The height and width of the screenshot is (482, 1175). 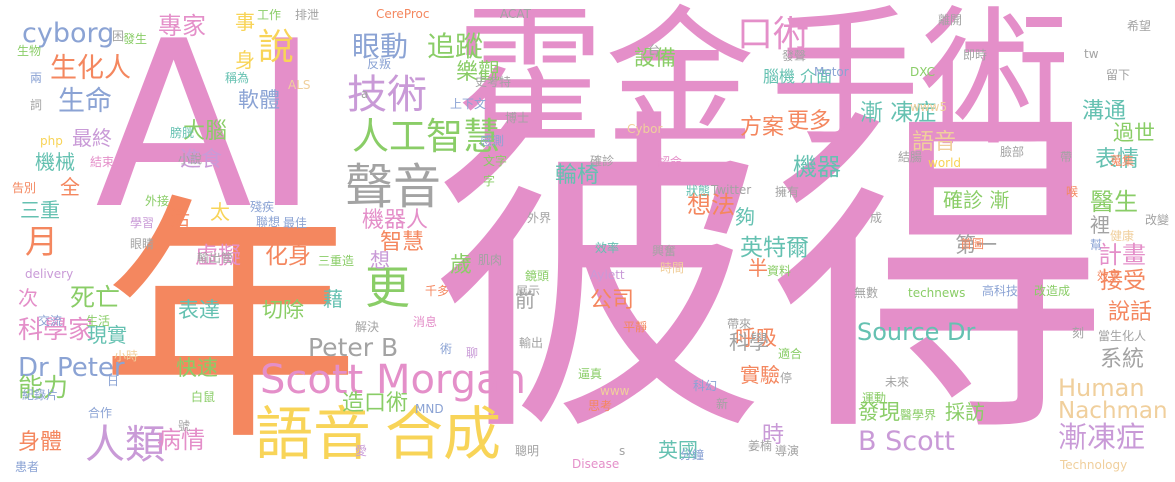 What do you see at coordinates (365, 94) in the screenshot?
I see `word-203: a` at bounding box center [365, 94].